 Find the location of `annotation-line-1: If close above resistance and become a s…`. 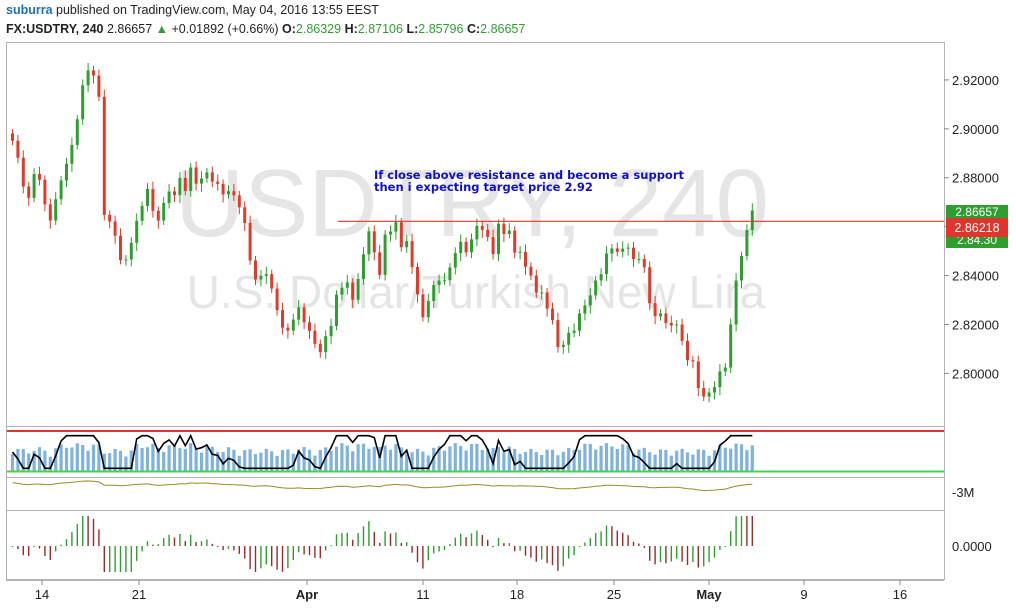

annotation-line-1: If close above resistance and become a s… is located at coordinates (529, 175).